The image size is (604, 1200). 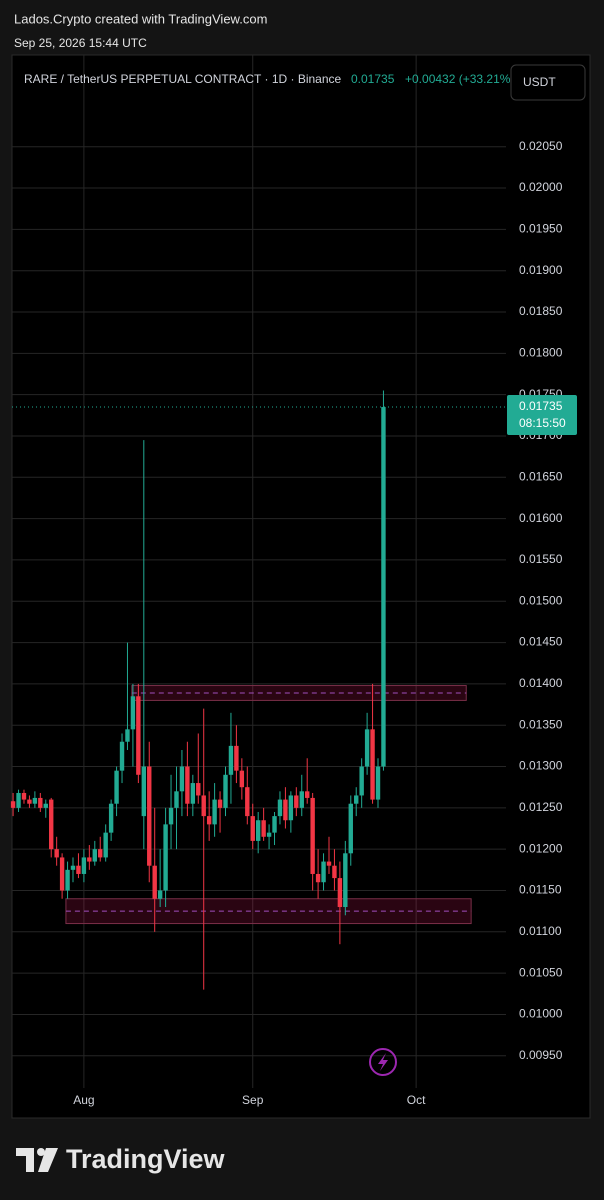 I want to click on currency-label: USDT, so click(x=539, y=82).